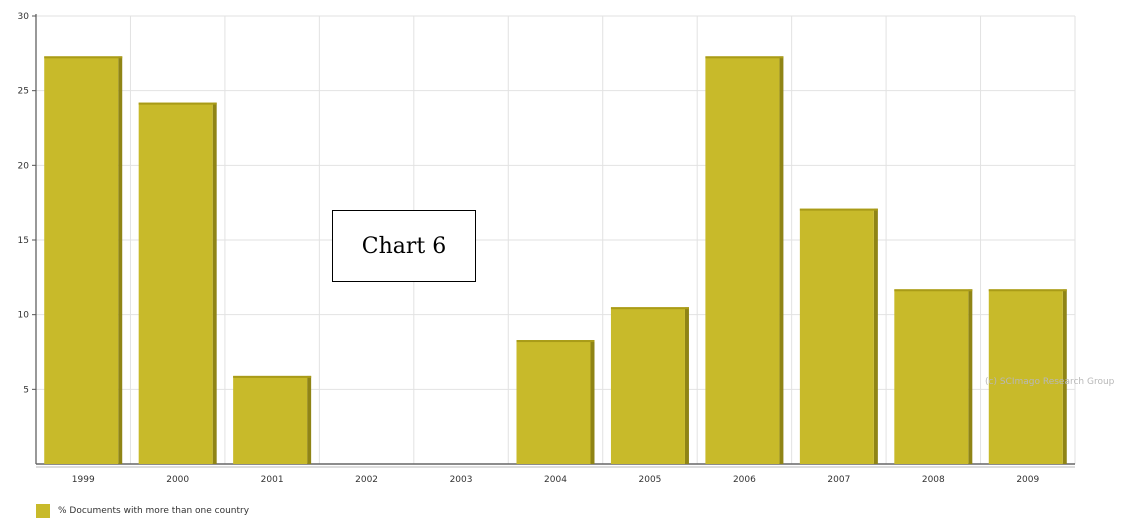 The image size is (1135, 523). What do you see at coordinates (272, 480) in the screenshot?
I see `x-tick-label: 2001` at bounding box center [272, 480].